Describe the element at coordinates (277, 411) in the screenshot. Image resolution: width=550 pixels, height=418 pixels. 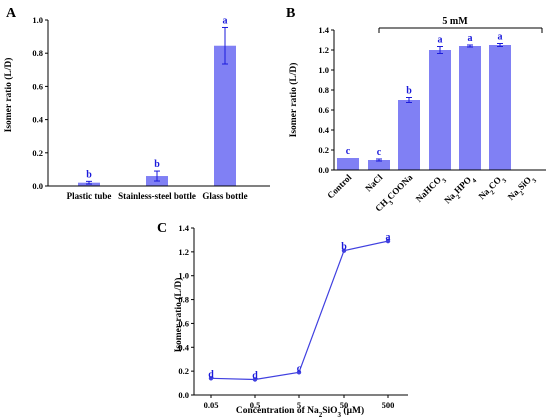
I see `panel-c-xlabel-base: Concentration of Na` at that location.